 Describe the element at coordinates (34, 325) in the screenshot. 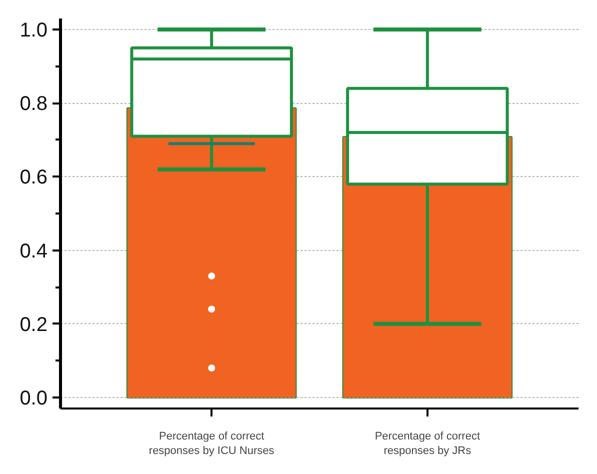

I see `y-tick-label: 0.2` at that location.